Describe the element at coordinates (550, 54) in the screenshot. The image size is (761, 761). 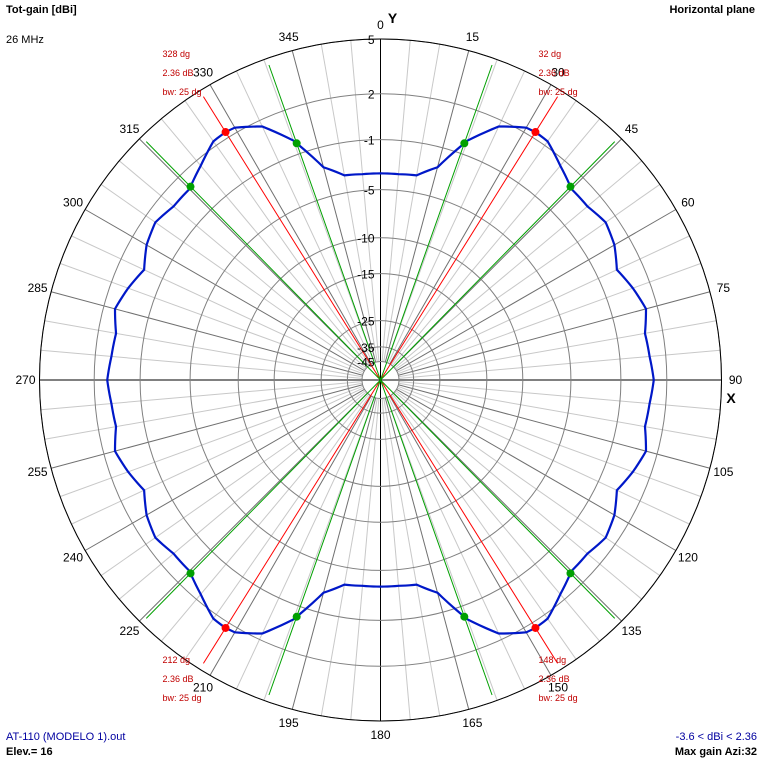
I see `lobe-annotation: 32 dg` at that location.